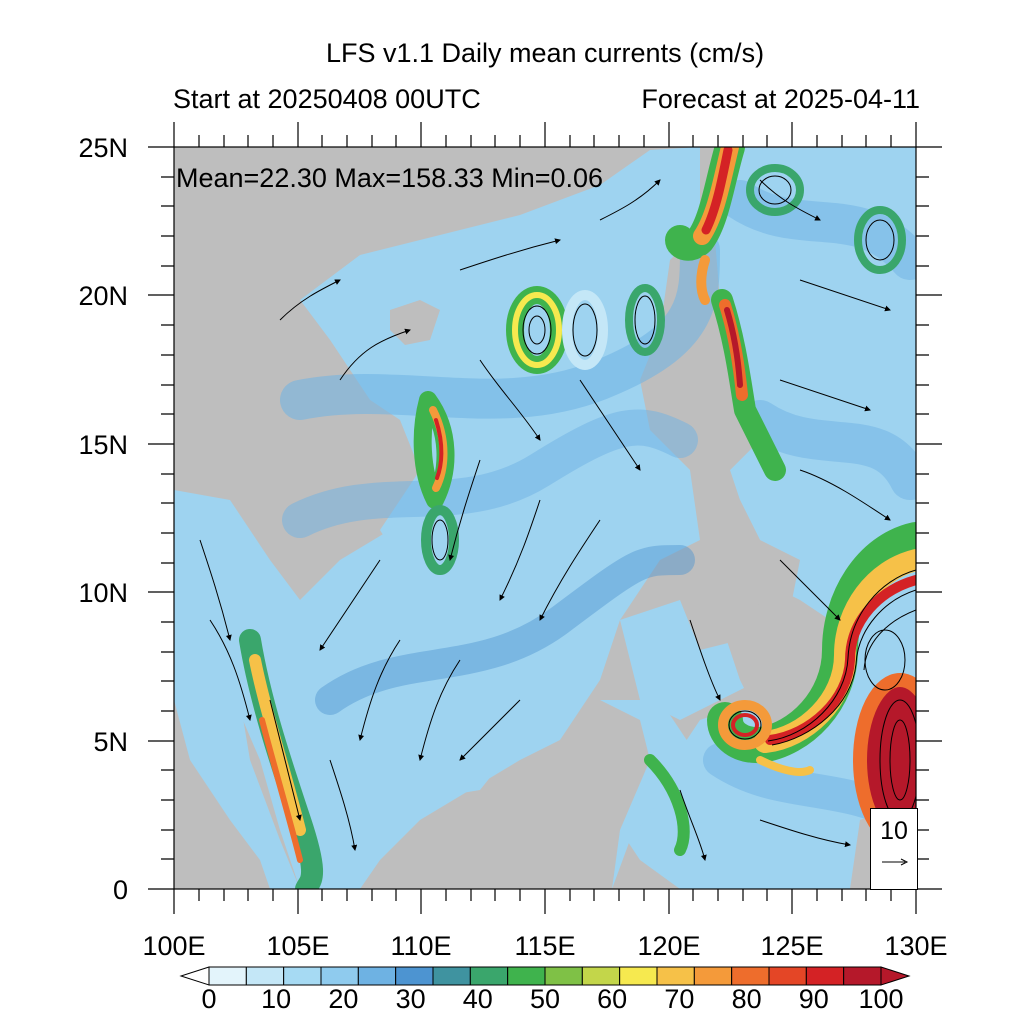 The image size is (1024, 1024). Describe the element at coordinates (410, 999) in the screenshot. I see `colorbar-tick-label: 30` at that location.